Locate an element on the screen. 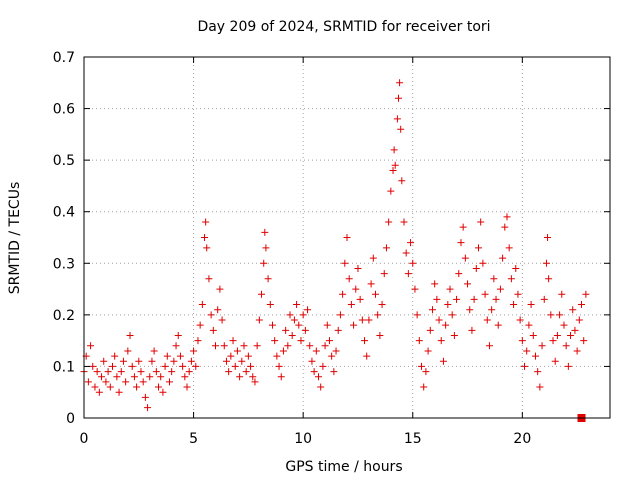 The height and width of the screenshot is (480, 640). x-tick-label: 10 is located at coordinates (303, 439).